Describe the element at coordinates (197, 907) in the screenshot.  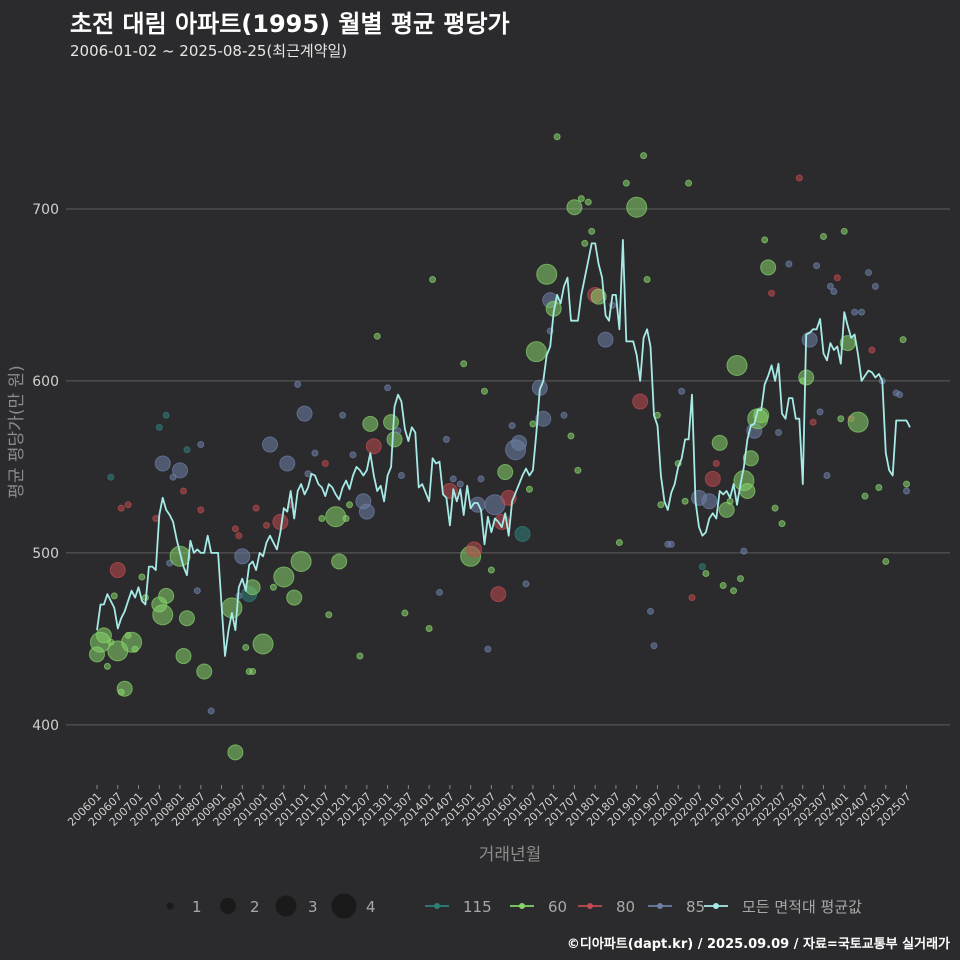
I see `legend-size-label: 1` at that location.